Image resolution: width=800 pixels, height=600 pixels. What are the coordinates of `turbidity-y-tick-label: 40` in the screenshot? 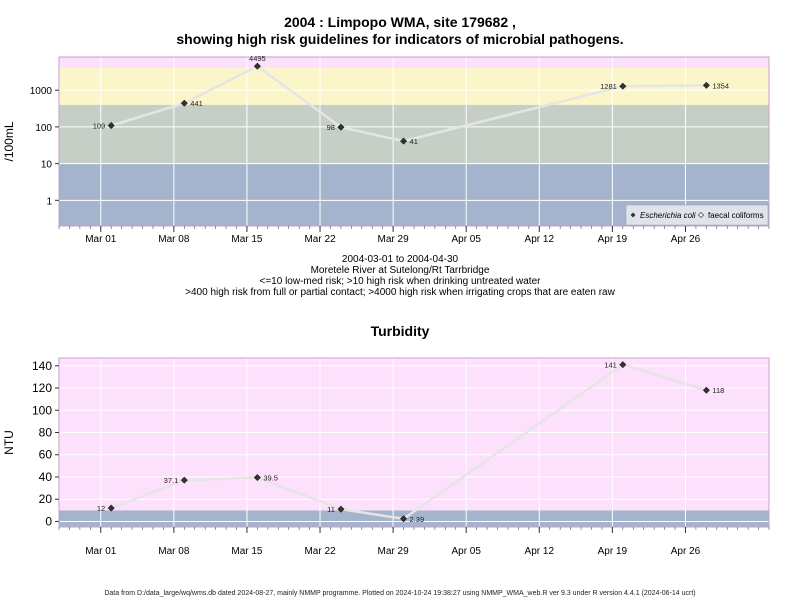 It's located at (46, 477).